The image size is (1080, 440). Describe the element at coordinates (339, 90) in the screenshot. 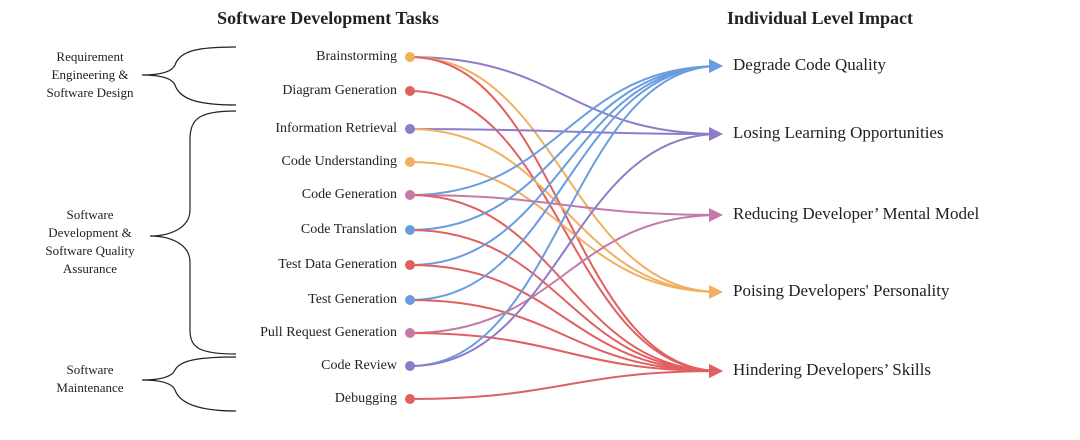

I see `task-label: Diagram Generation` at that location.